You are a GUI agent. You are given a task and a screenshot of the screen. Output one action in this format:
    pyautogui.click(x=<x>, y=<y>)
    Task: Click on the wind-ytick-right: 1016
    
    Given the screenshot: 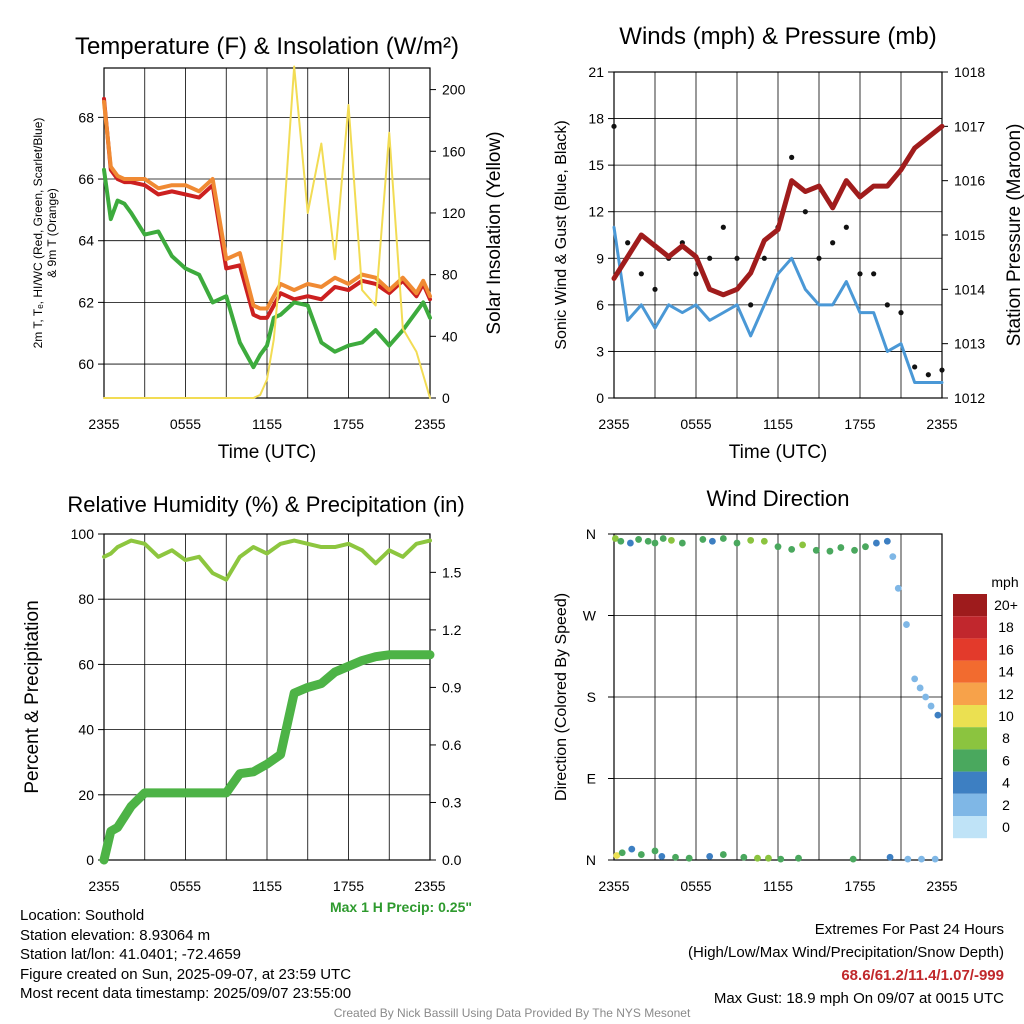 What is the action you would take?
    pyautogui.click(x=969, y=181)
    